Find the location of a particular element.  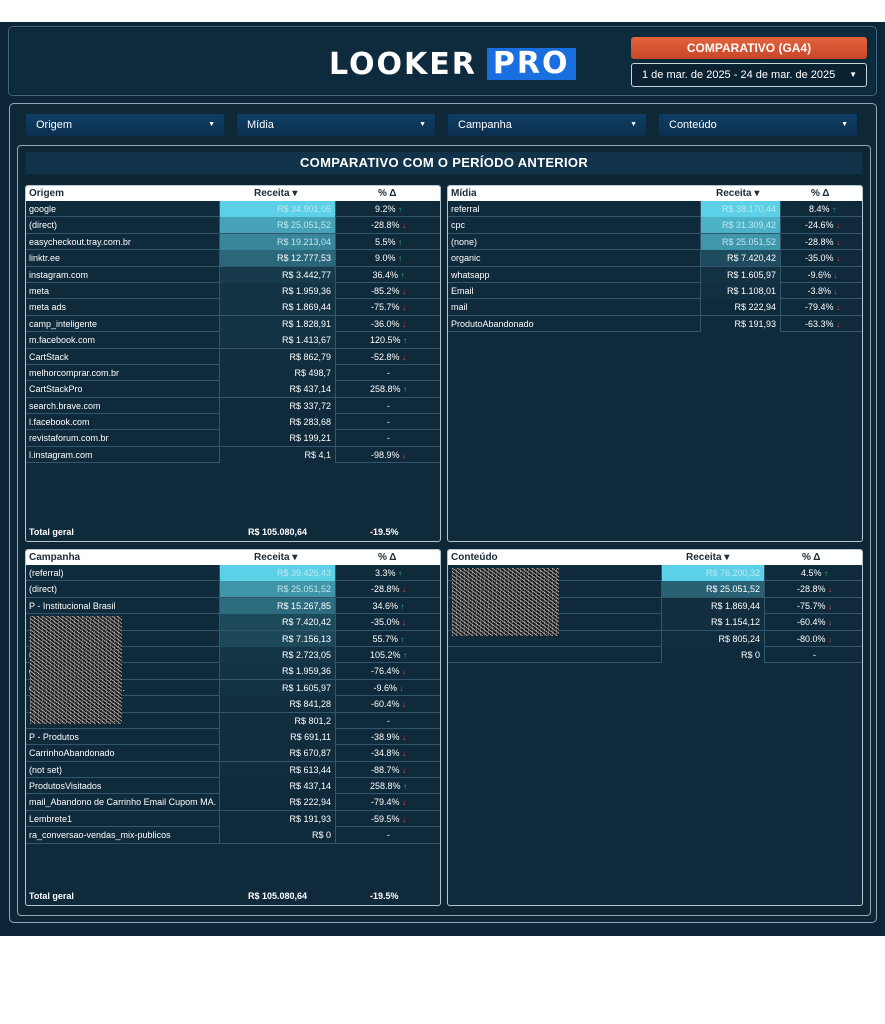

table-row: revistaforum.com.br R$ 199,21 - is located at coordinates (233, 438).